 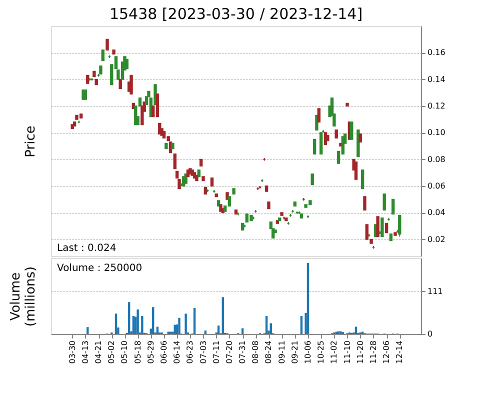 I want to click on category-label: 11-10, so click(x=347, y=352).